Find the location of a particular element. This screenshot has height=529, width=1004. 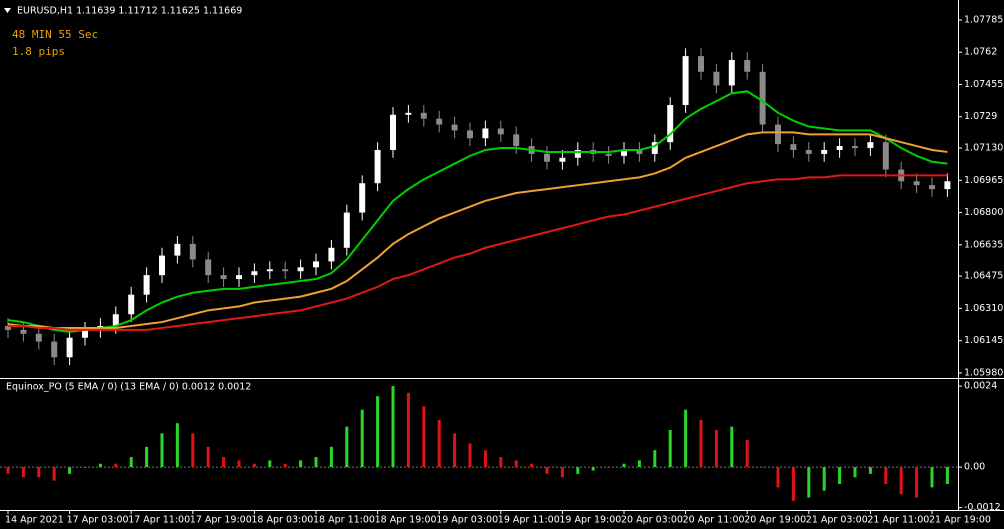

y-tick-label: 1.06965 is located at coordinates (983, 180).